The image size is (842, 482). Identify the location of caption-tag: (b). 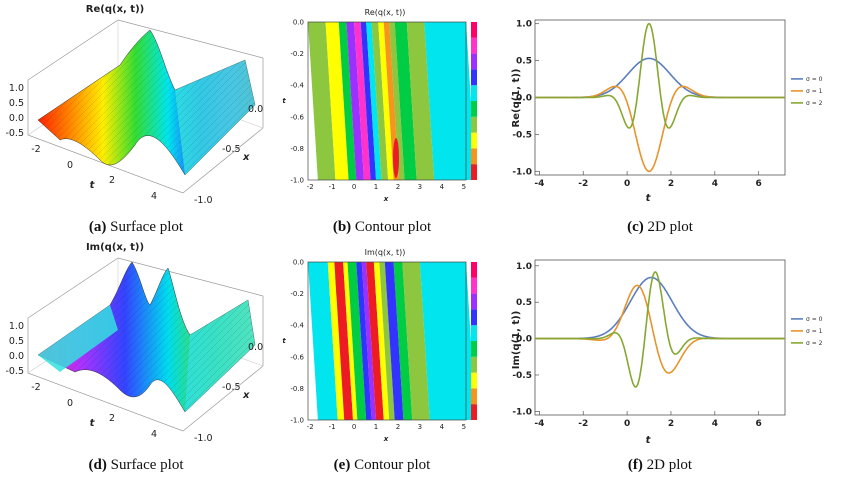
(342, 227).